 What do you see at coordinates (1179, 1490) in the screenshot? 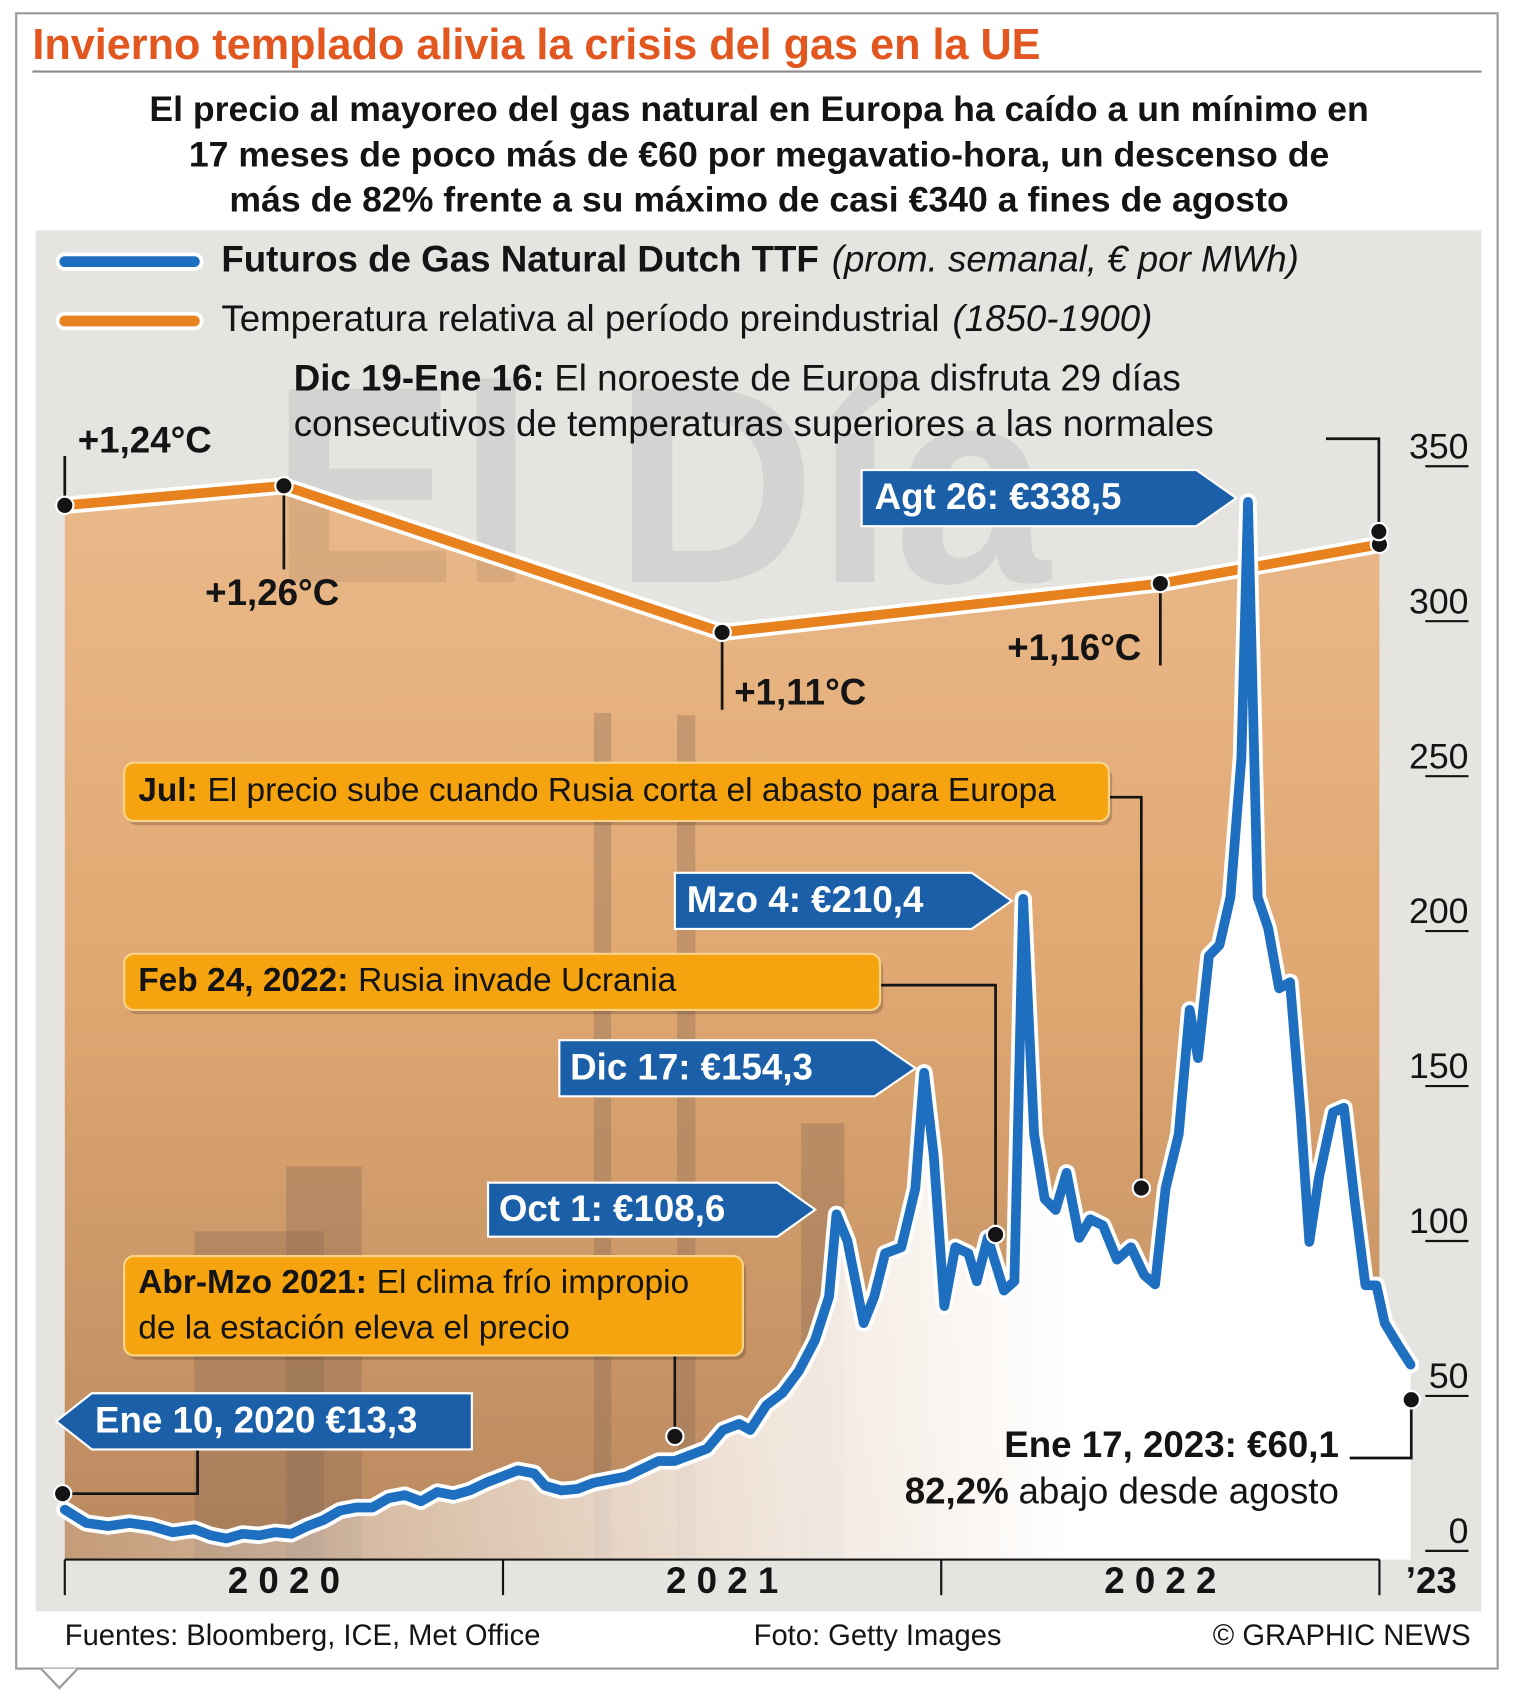
I see `annotation-segment: abajo desde agosto` at bounding box center [1179, 1490].